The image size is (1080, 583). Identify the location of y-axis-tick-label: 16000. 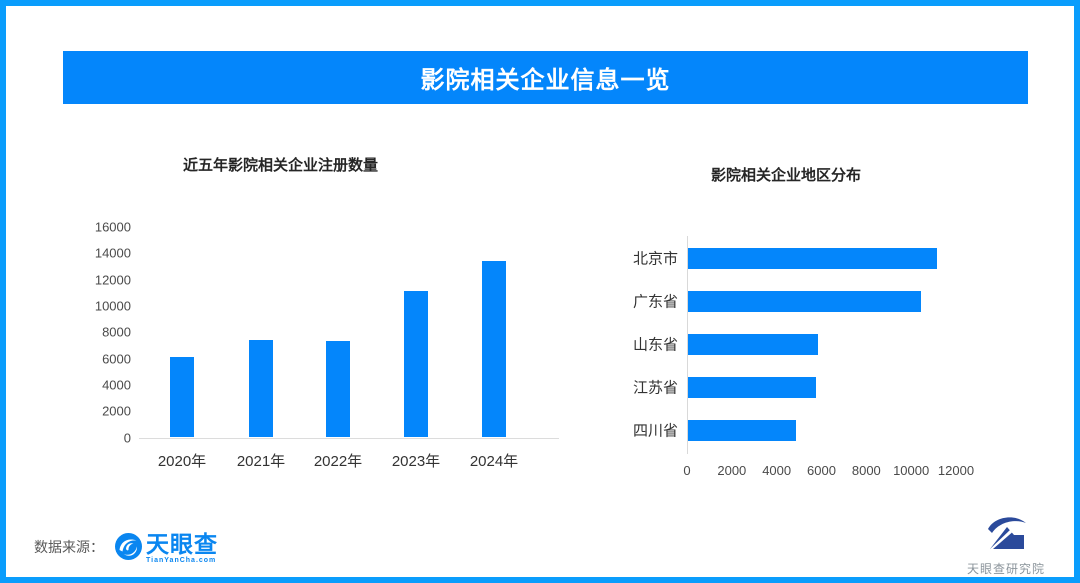
(112, 227).